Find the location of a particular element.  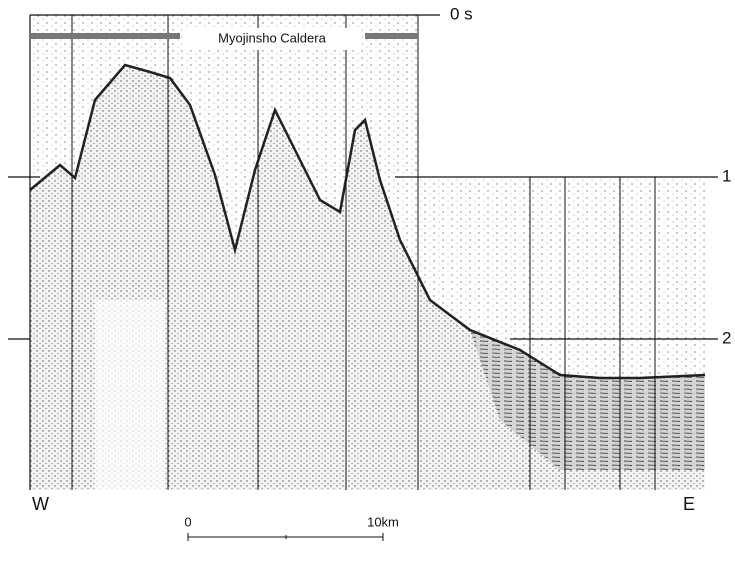

title-box is located at coordinates (272, 39).